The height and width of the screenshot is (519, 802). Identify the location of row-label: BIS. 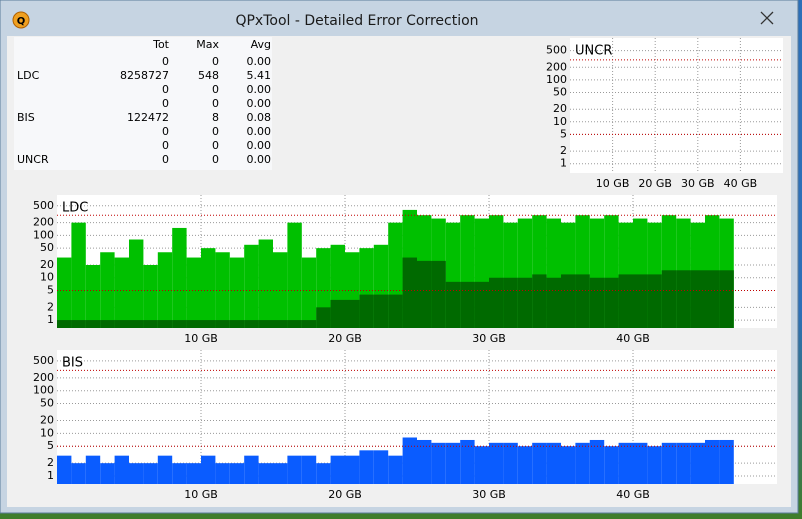
(26, 117).